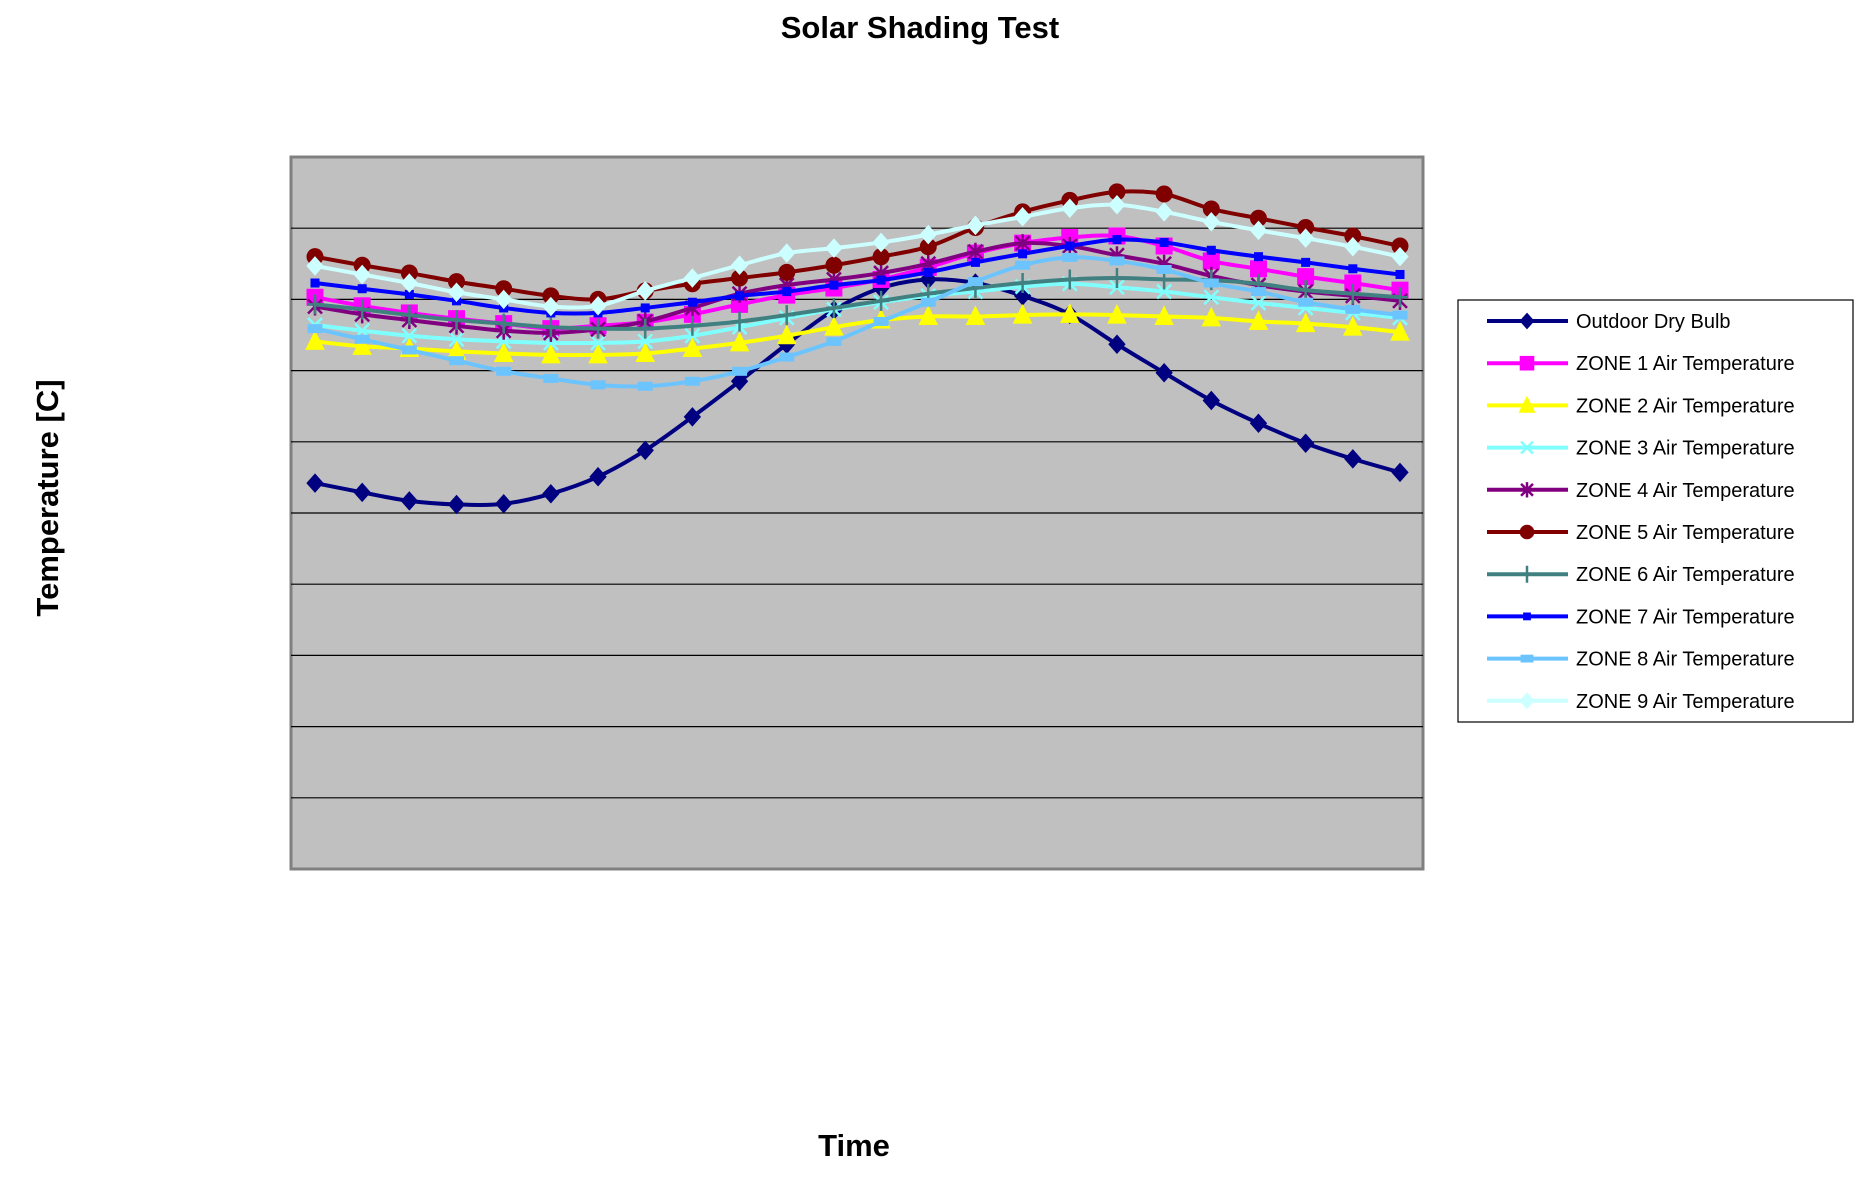 The image size is (1870, 1177). What do you see at coordinates (1685, 617) in the screenshot?
I see `legend-label: ZONE 7 Air Temperature` at bounding box center [1685, 617].